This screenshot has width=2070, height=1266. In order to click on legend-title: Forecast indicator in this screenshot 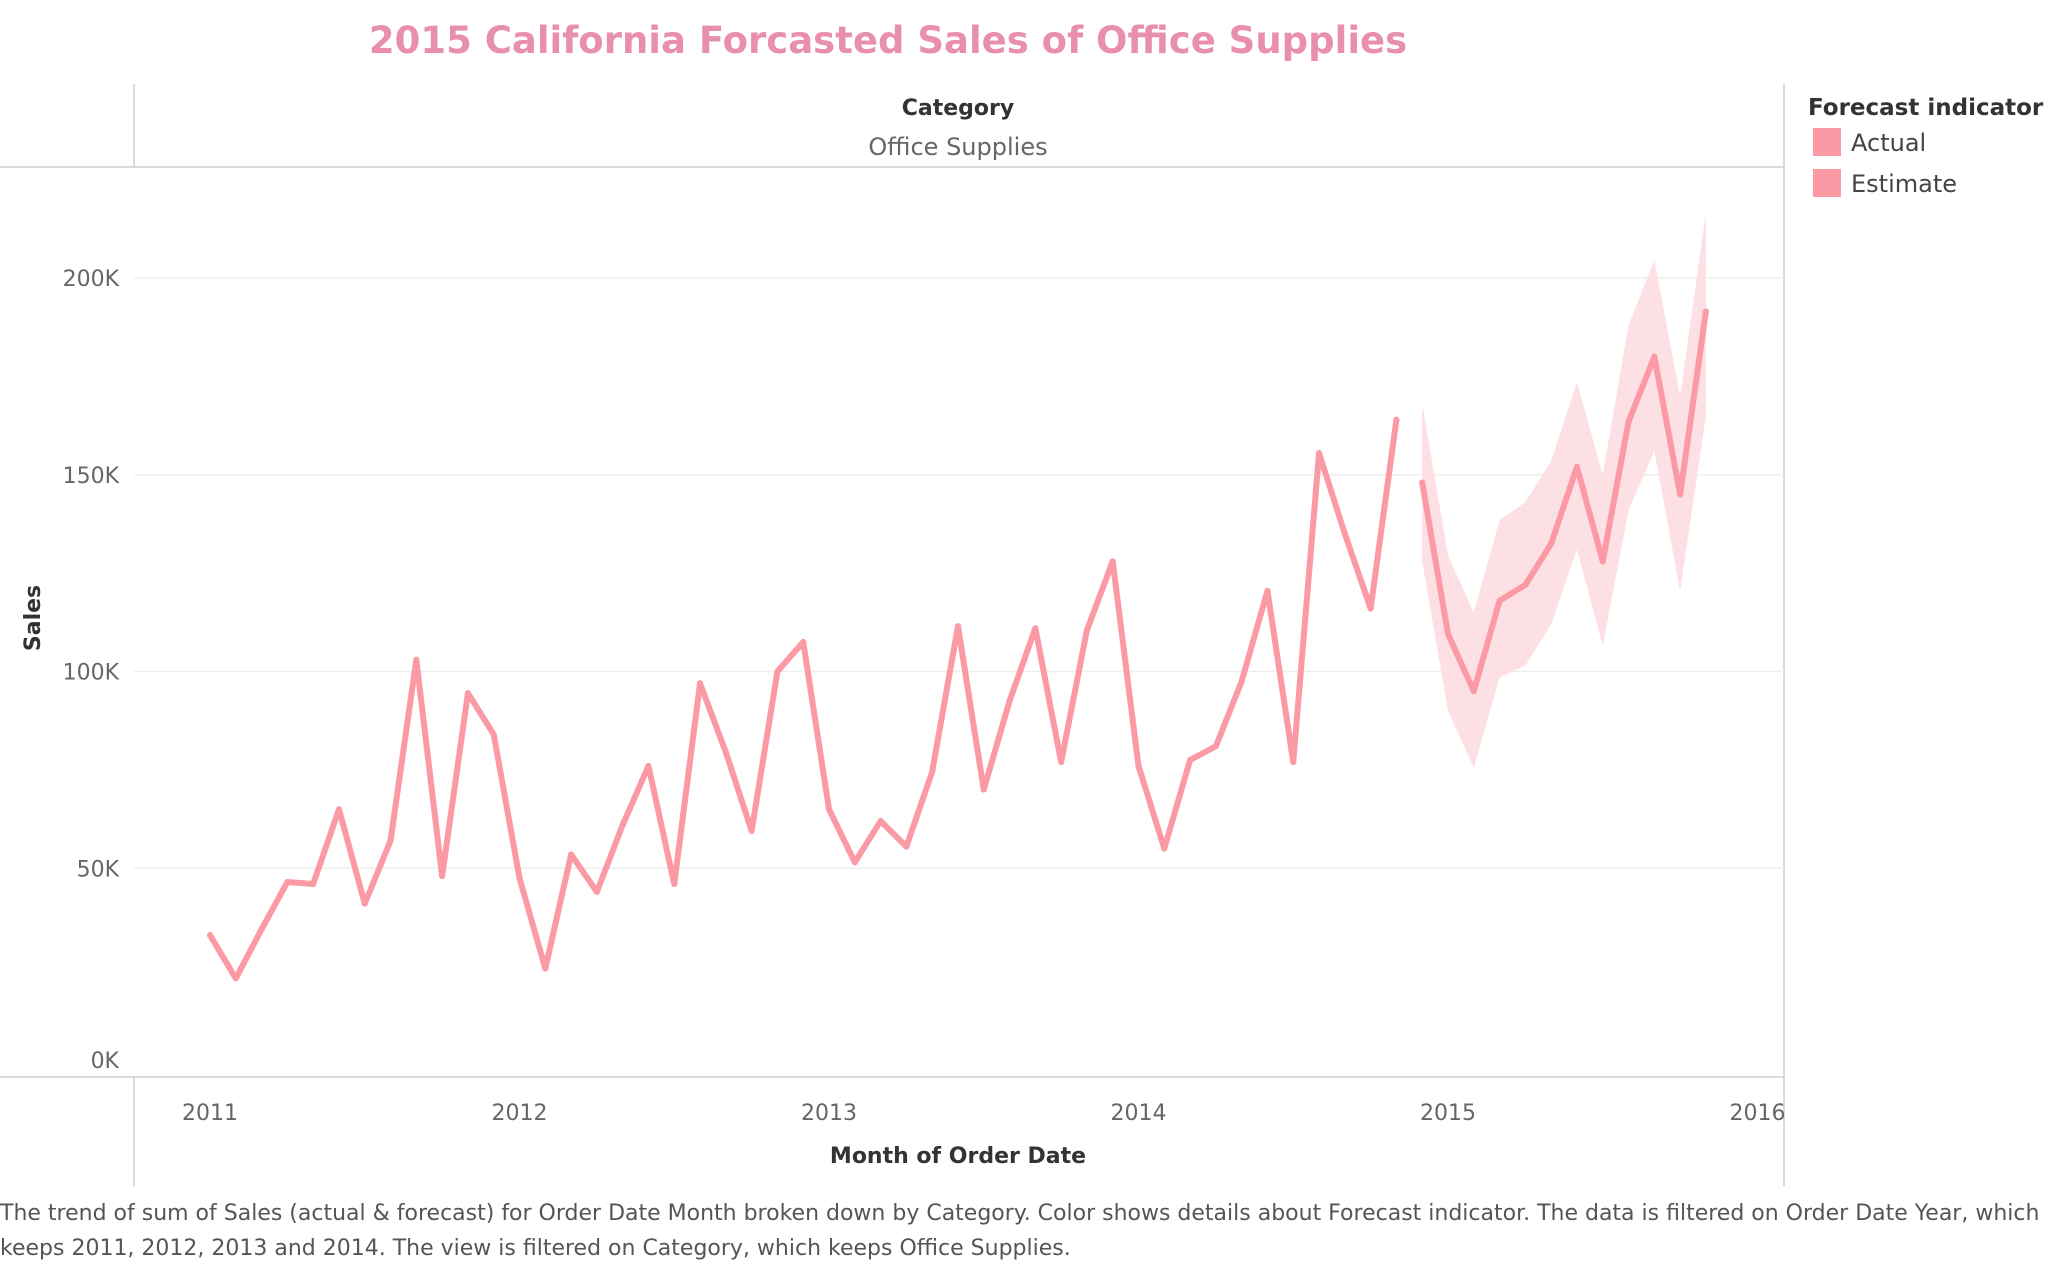, I will do `click(1926, 108)`.